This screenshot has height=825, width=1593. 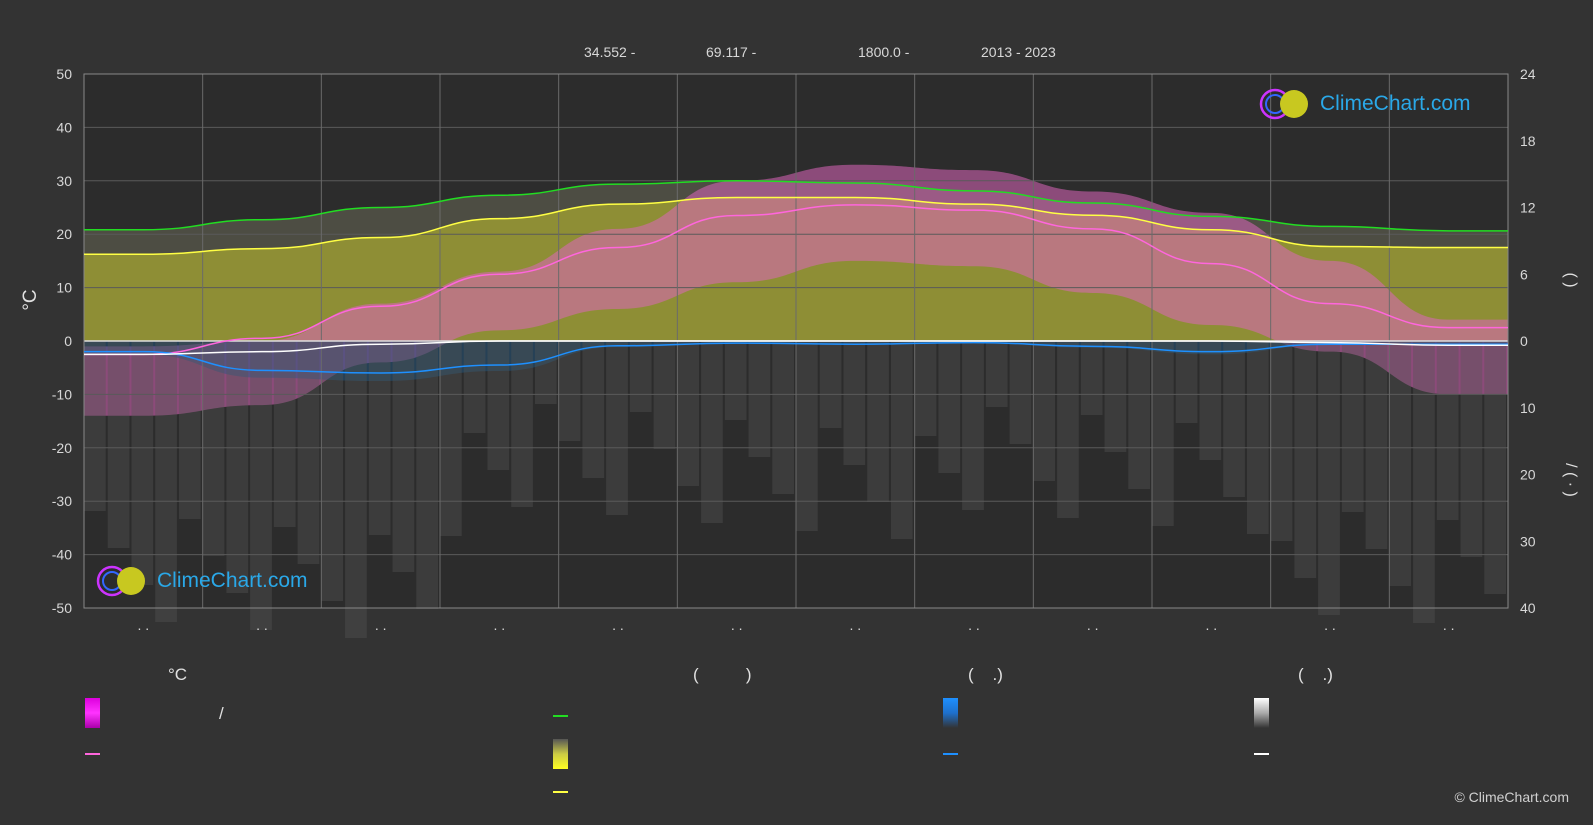 I want to click on y-tick-right-lower: 30, so click(x=1528, y=541).